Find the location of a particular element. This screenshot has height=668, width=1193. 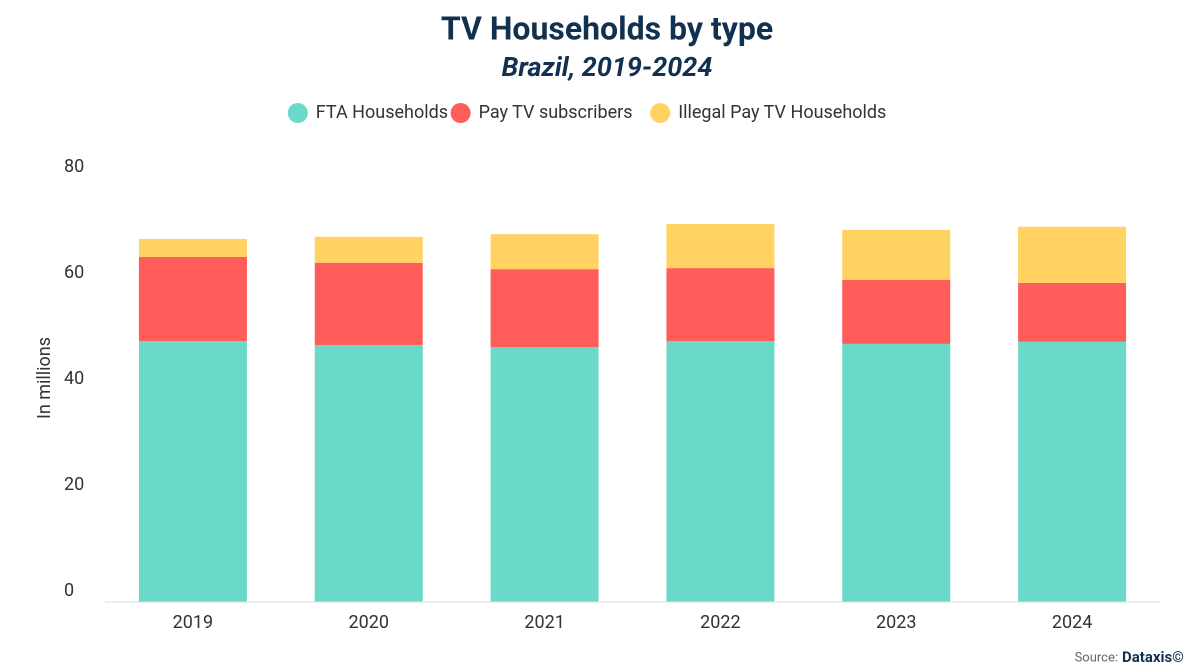

y-tick-label: 0 is located at coordinates (69, 590).